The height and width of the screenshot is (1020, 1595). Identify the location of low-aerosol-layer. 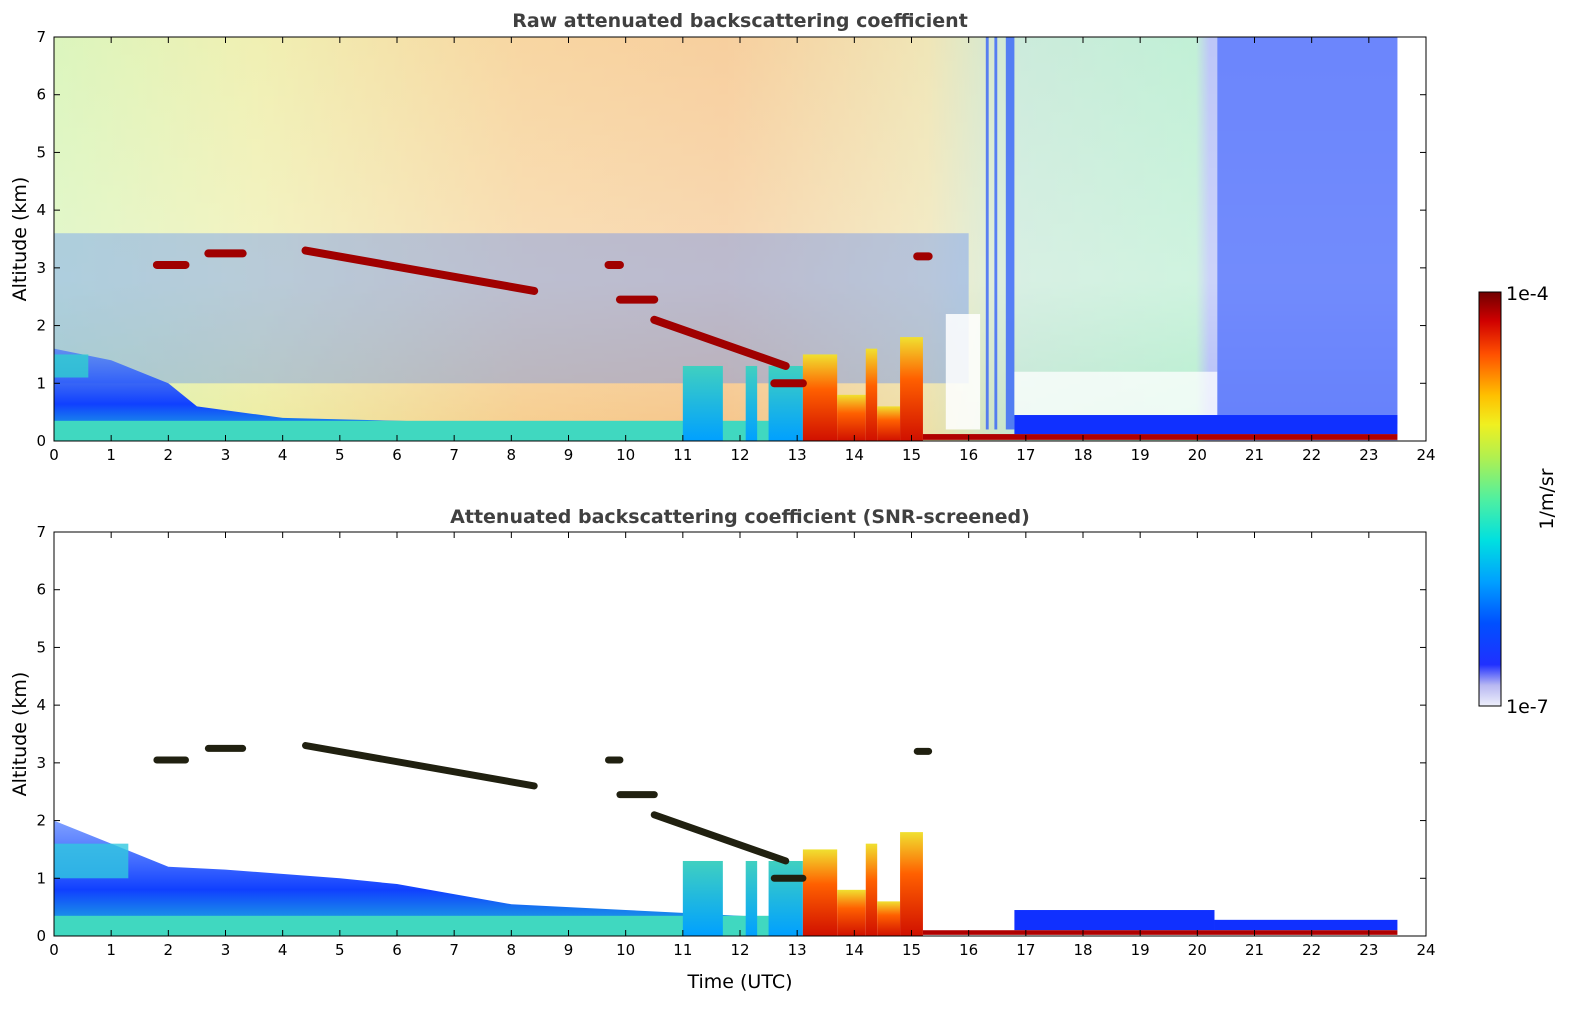
(1206, 425).